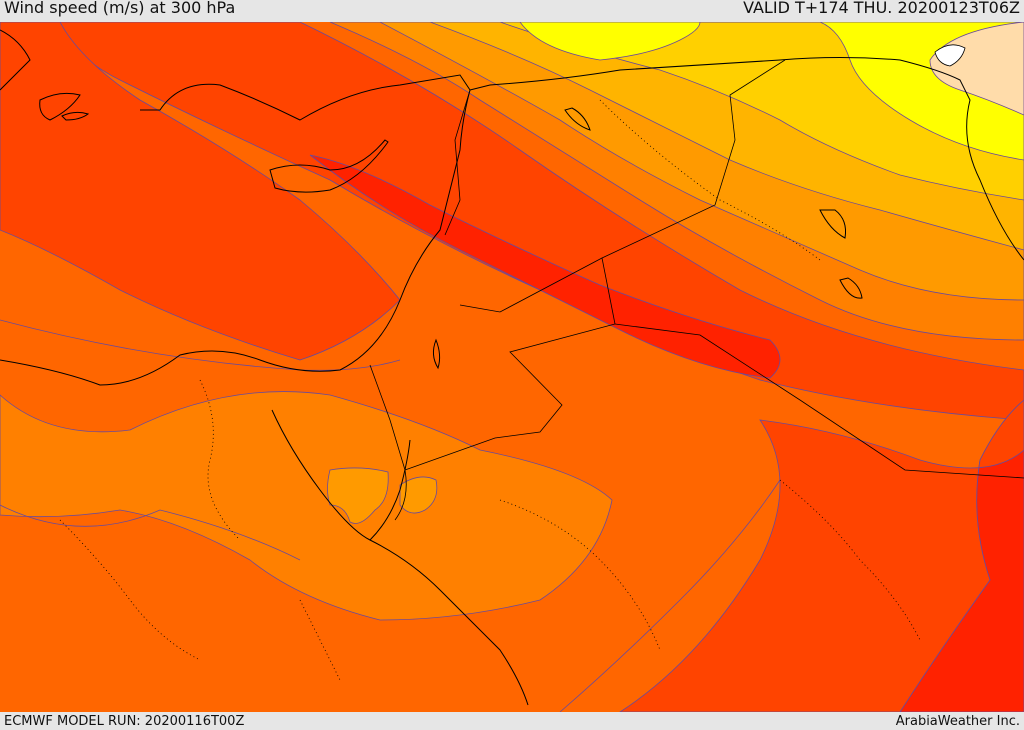 Image resolution: width=1024 pixels, height=730 pixels. Describe the element at coordinates (124, 721) in the screenshot. I see `model-run: ECMWF MODEL RUN: 20200116T00Z` at that location.